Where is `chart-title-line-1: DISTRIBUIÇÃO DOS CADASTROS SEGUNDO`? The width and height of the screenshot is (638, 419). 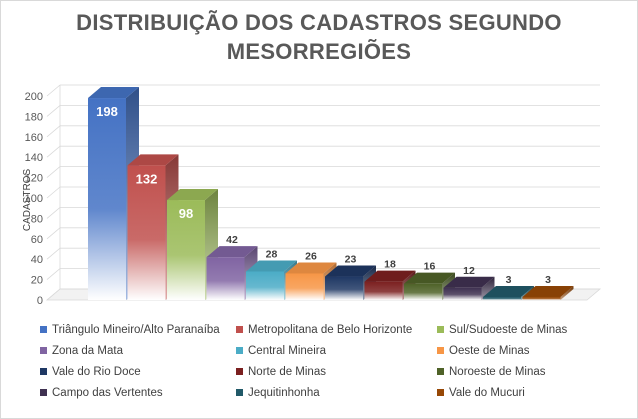
chart-title-line-1: DISTRIBUIÇÃO DOS CADASTROS SEGUNDO is located at coordinates (319, 22).